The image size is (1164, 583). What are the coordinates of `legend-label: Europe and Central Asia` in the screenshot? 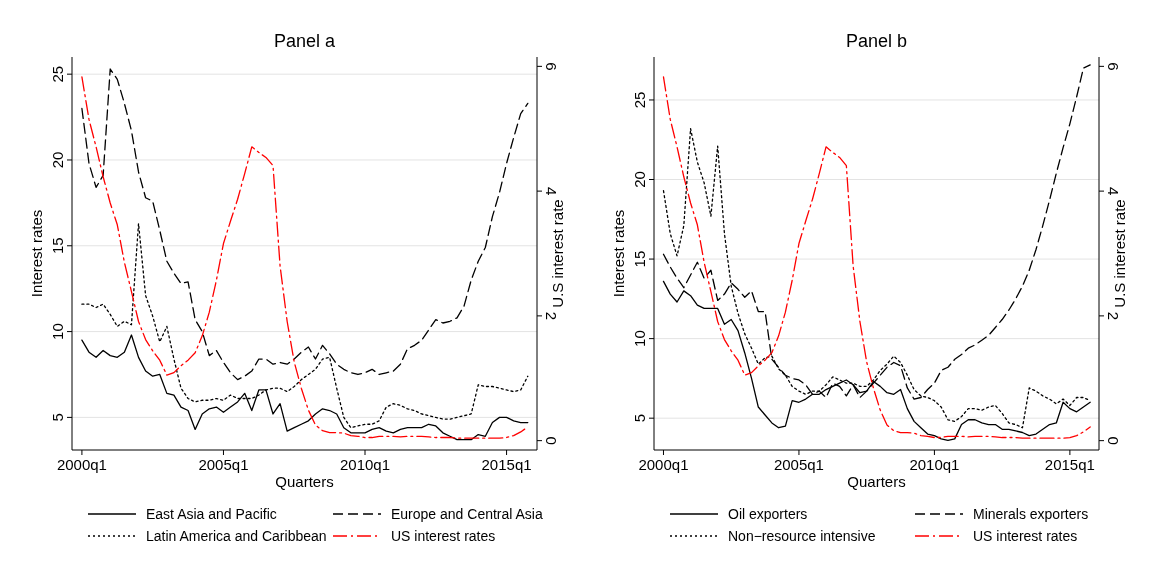 It's located at (467, 514).